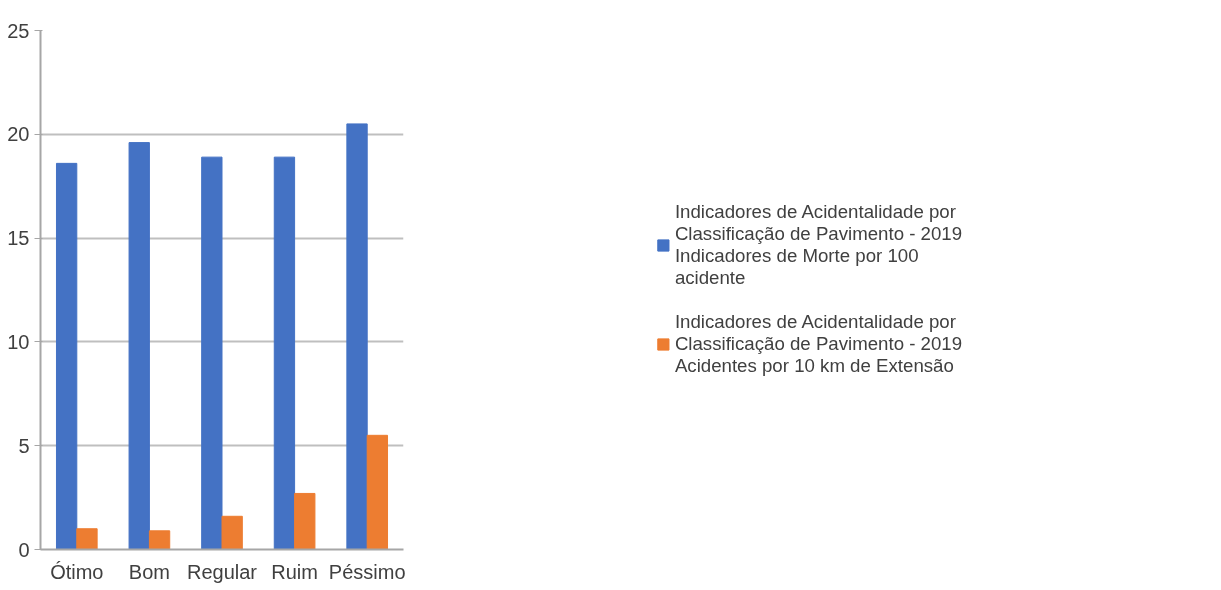 This screenshot has height=590, width=1221. What do you see at coordinates (222, 571) in the screenshot?
I see `x-tick-label: Regular` at bounding box center [222, 571].